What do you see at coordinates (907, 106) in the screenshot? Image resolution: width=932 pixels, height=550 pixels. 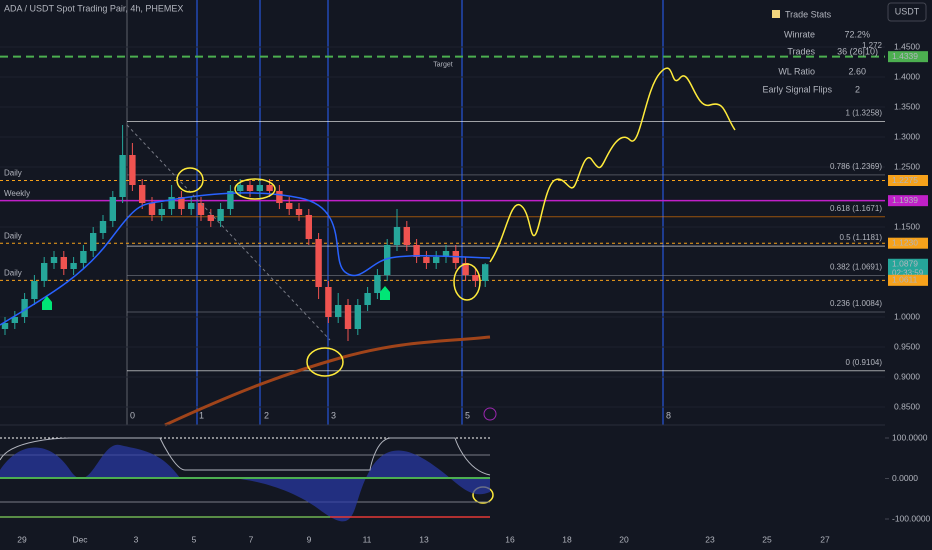 I see `y-tick-label: 1.3500` at bounding box center [907, 106].